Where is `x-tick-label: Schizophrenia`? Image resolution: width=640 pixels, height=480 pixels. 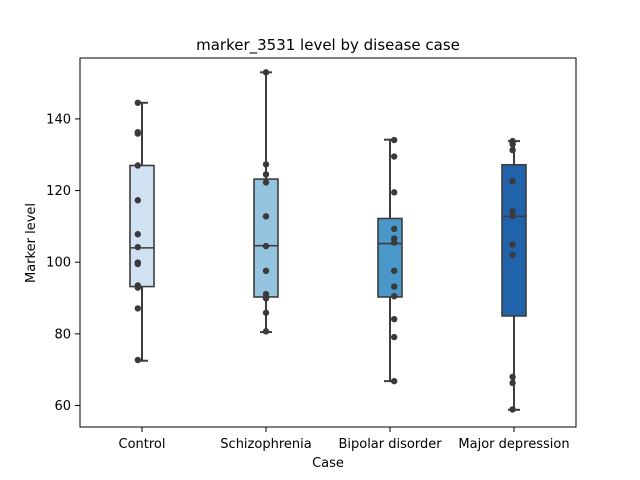 x-tick-label: Schizophrenia is located at coordinates (265, 444).